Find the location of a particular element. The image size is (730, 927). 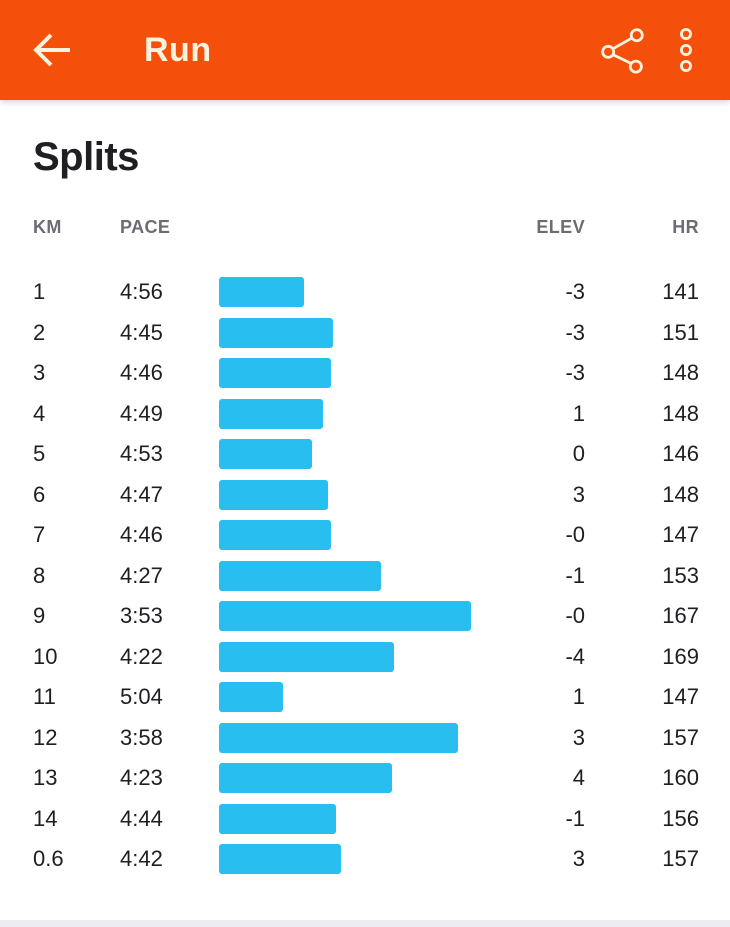

pace-cell: 4:47 is located at coordinates (141, 494).